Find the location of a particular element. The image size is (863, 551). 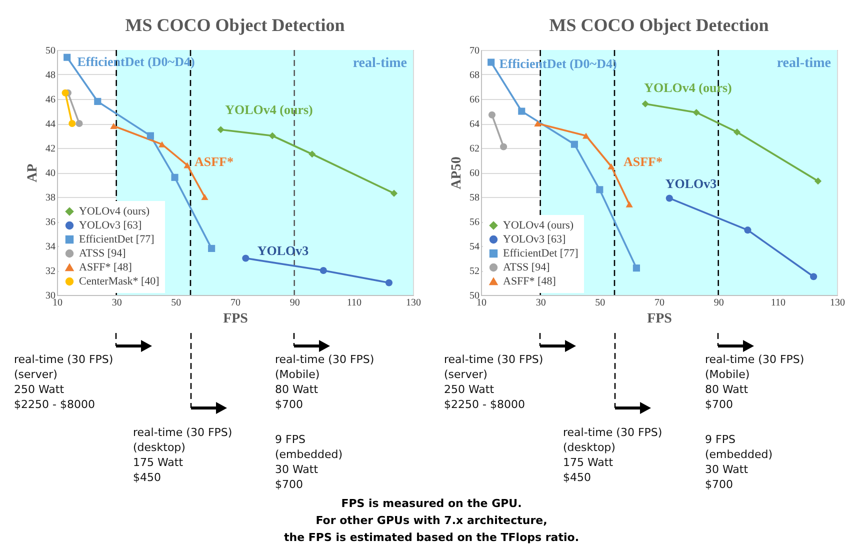

y-tick-label: 60 is located at coordinates (475, 173).